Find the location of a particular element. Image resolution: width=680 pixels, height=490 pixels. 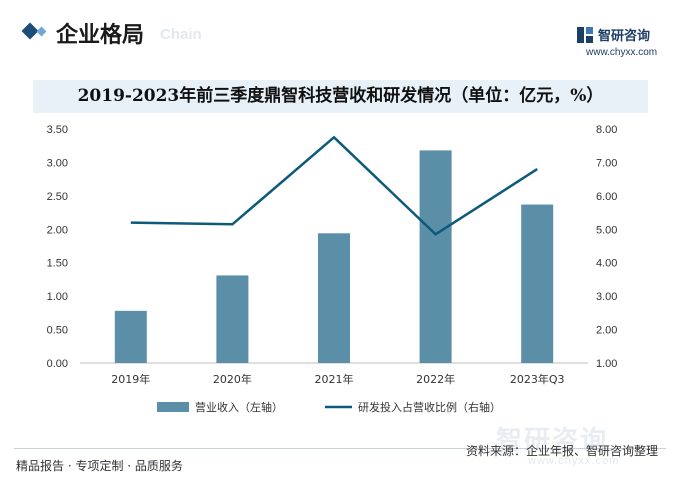

y-left-tick-label: 1.00 is located at coordinates (57, 297).